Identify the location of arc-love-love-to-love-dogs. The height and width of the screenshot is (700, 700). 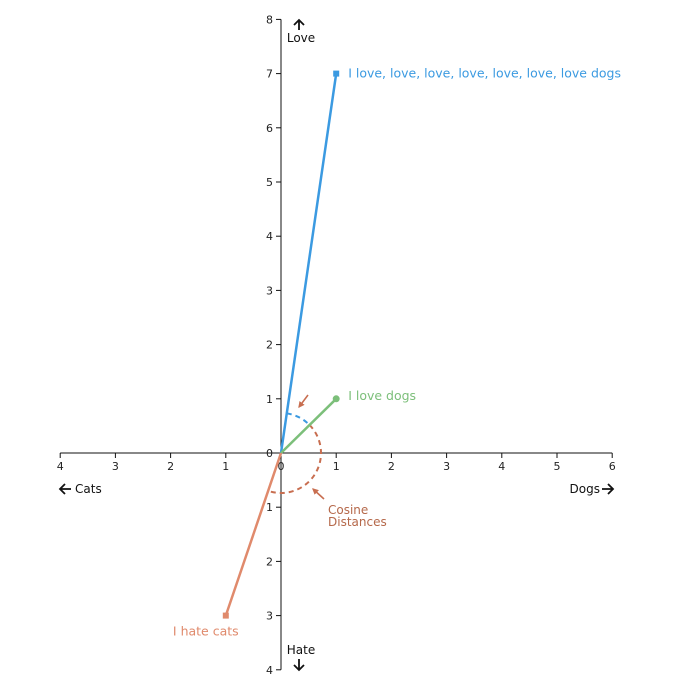
(298, 419).